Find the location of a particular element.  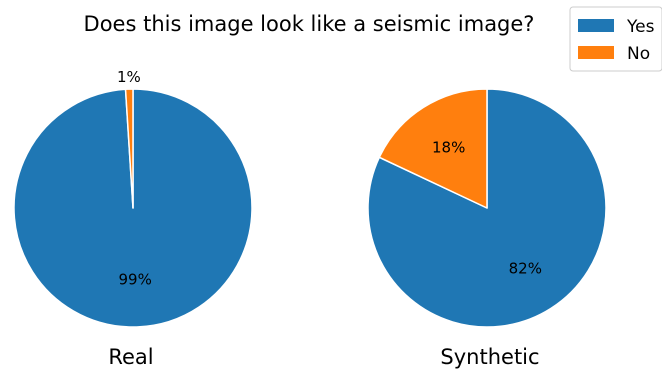

pie-slice-no-real is located at coordinates (129, 148).